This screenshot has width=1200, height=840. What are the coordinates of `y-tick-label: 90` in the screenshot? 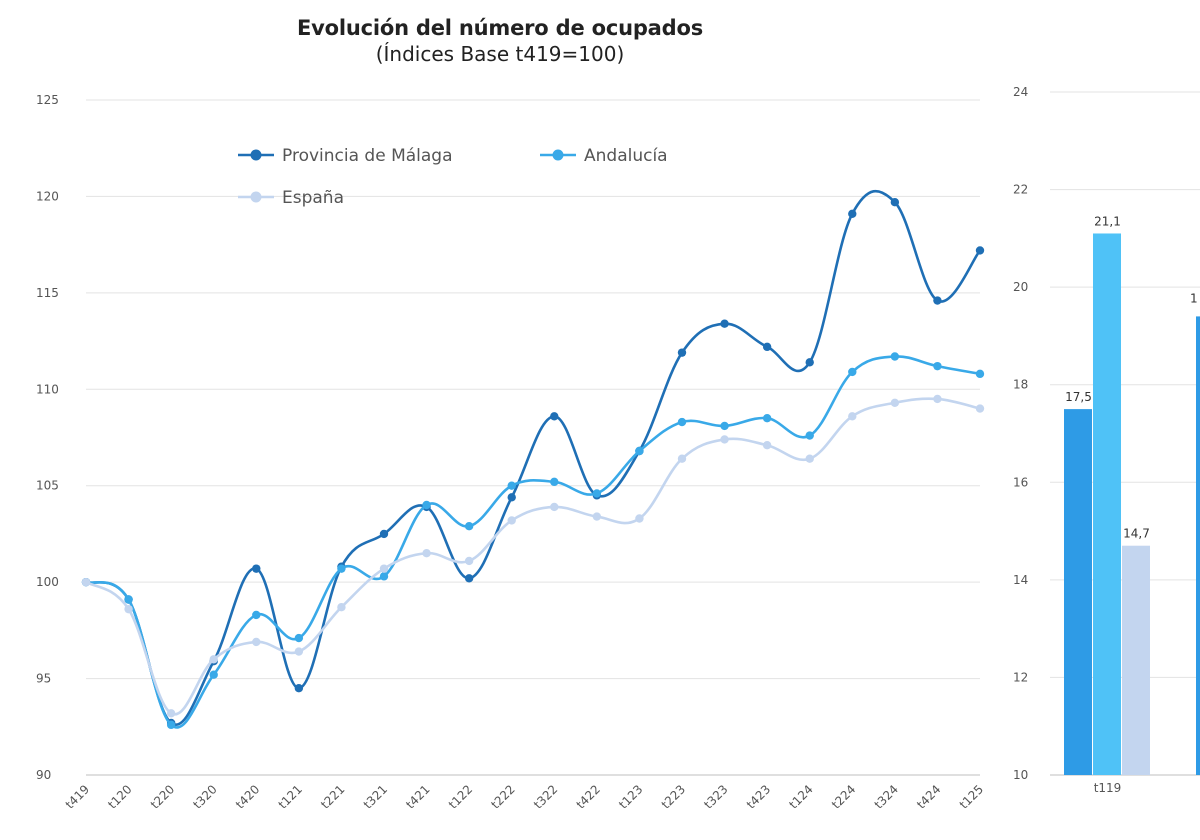 It's located at (43, 775).